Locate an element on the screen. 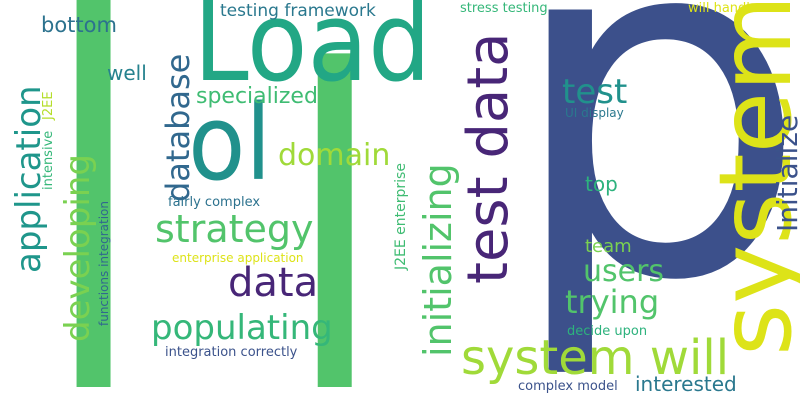 The height and width of the screenshot is (400, 800). word-team: team is located at coordinates (608, 246).